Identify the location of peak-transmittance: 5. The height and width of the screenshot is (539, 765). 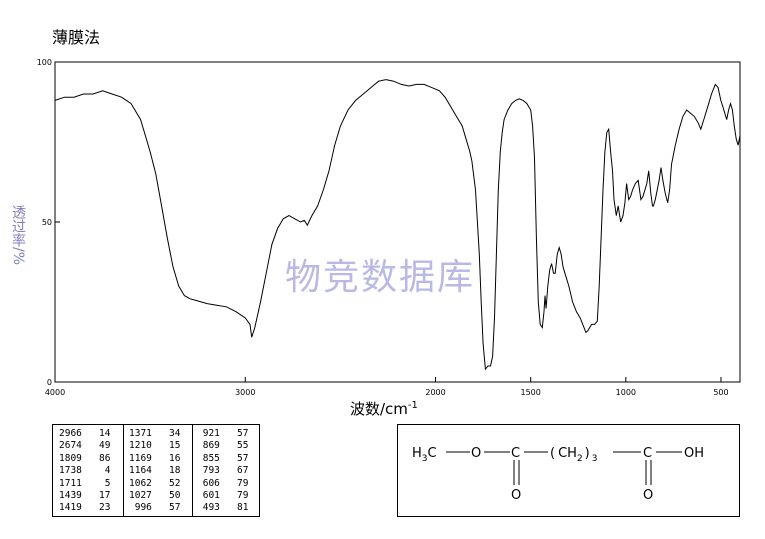
(96, 483).